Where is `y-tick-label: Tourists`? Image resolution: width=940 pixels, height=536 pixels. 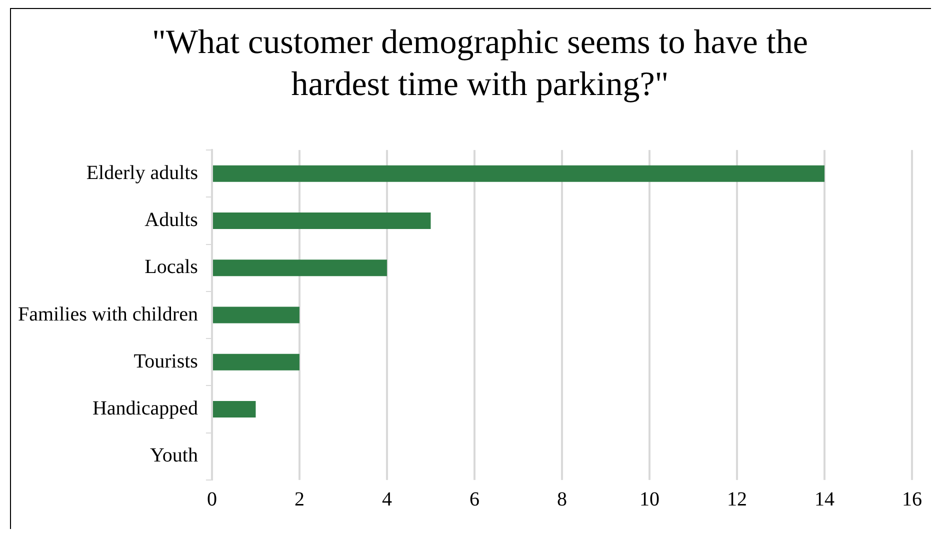
y-tick-label: Tourists is located at coordinates (166, 361).